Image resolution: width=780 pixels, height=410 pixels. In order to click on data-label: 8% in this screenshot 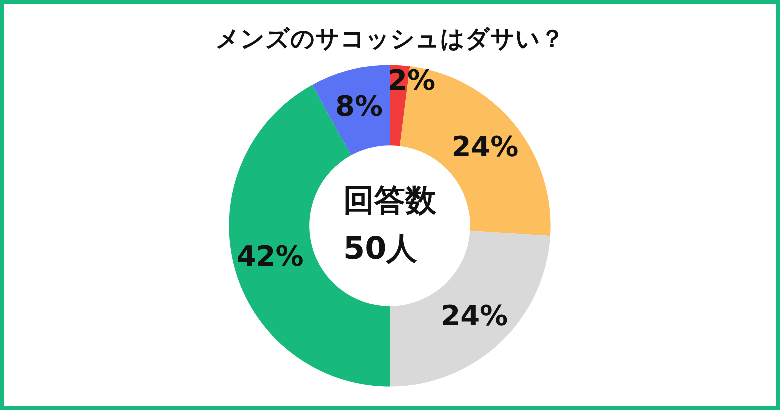, I will do `click(359, 106)`.